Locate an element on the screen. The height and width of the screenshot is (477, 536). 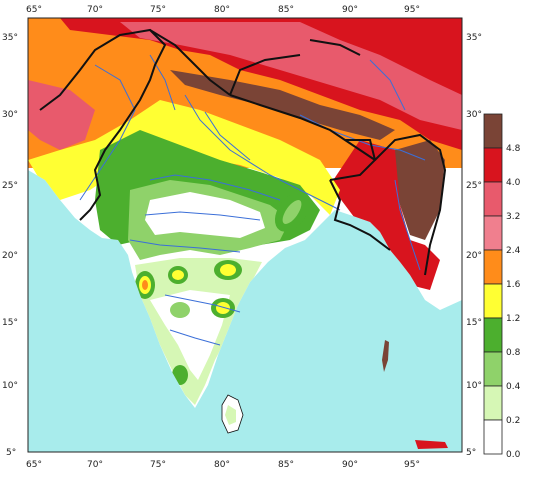
spot-4-mid is located at coordinates (223, 308).